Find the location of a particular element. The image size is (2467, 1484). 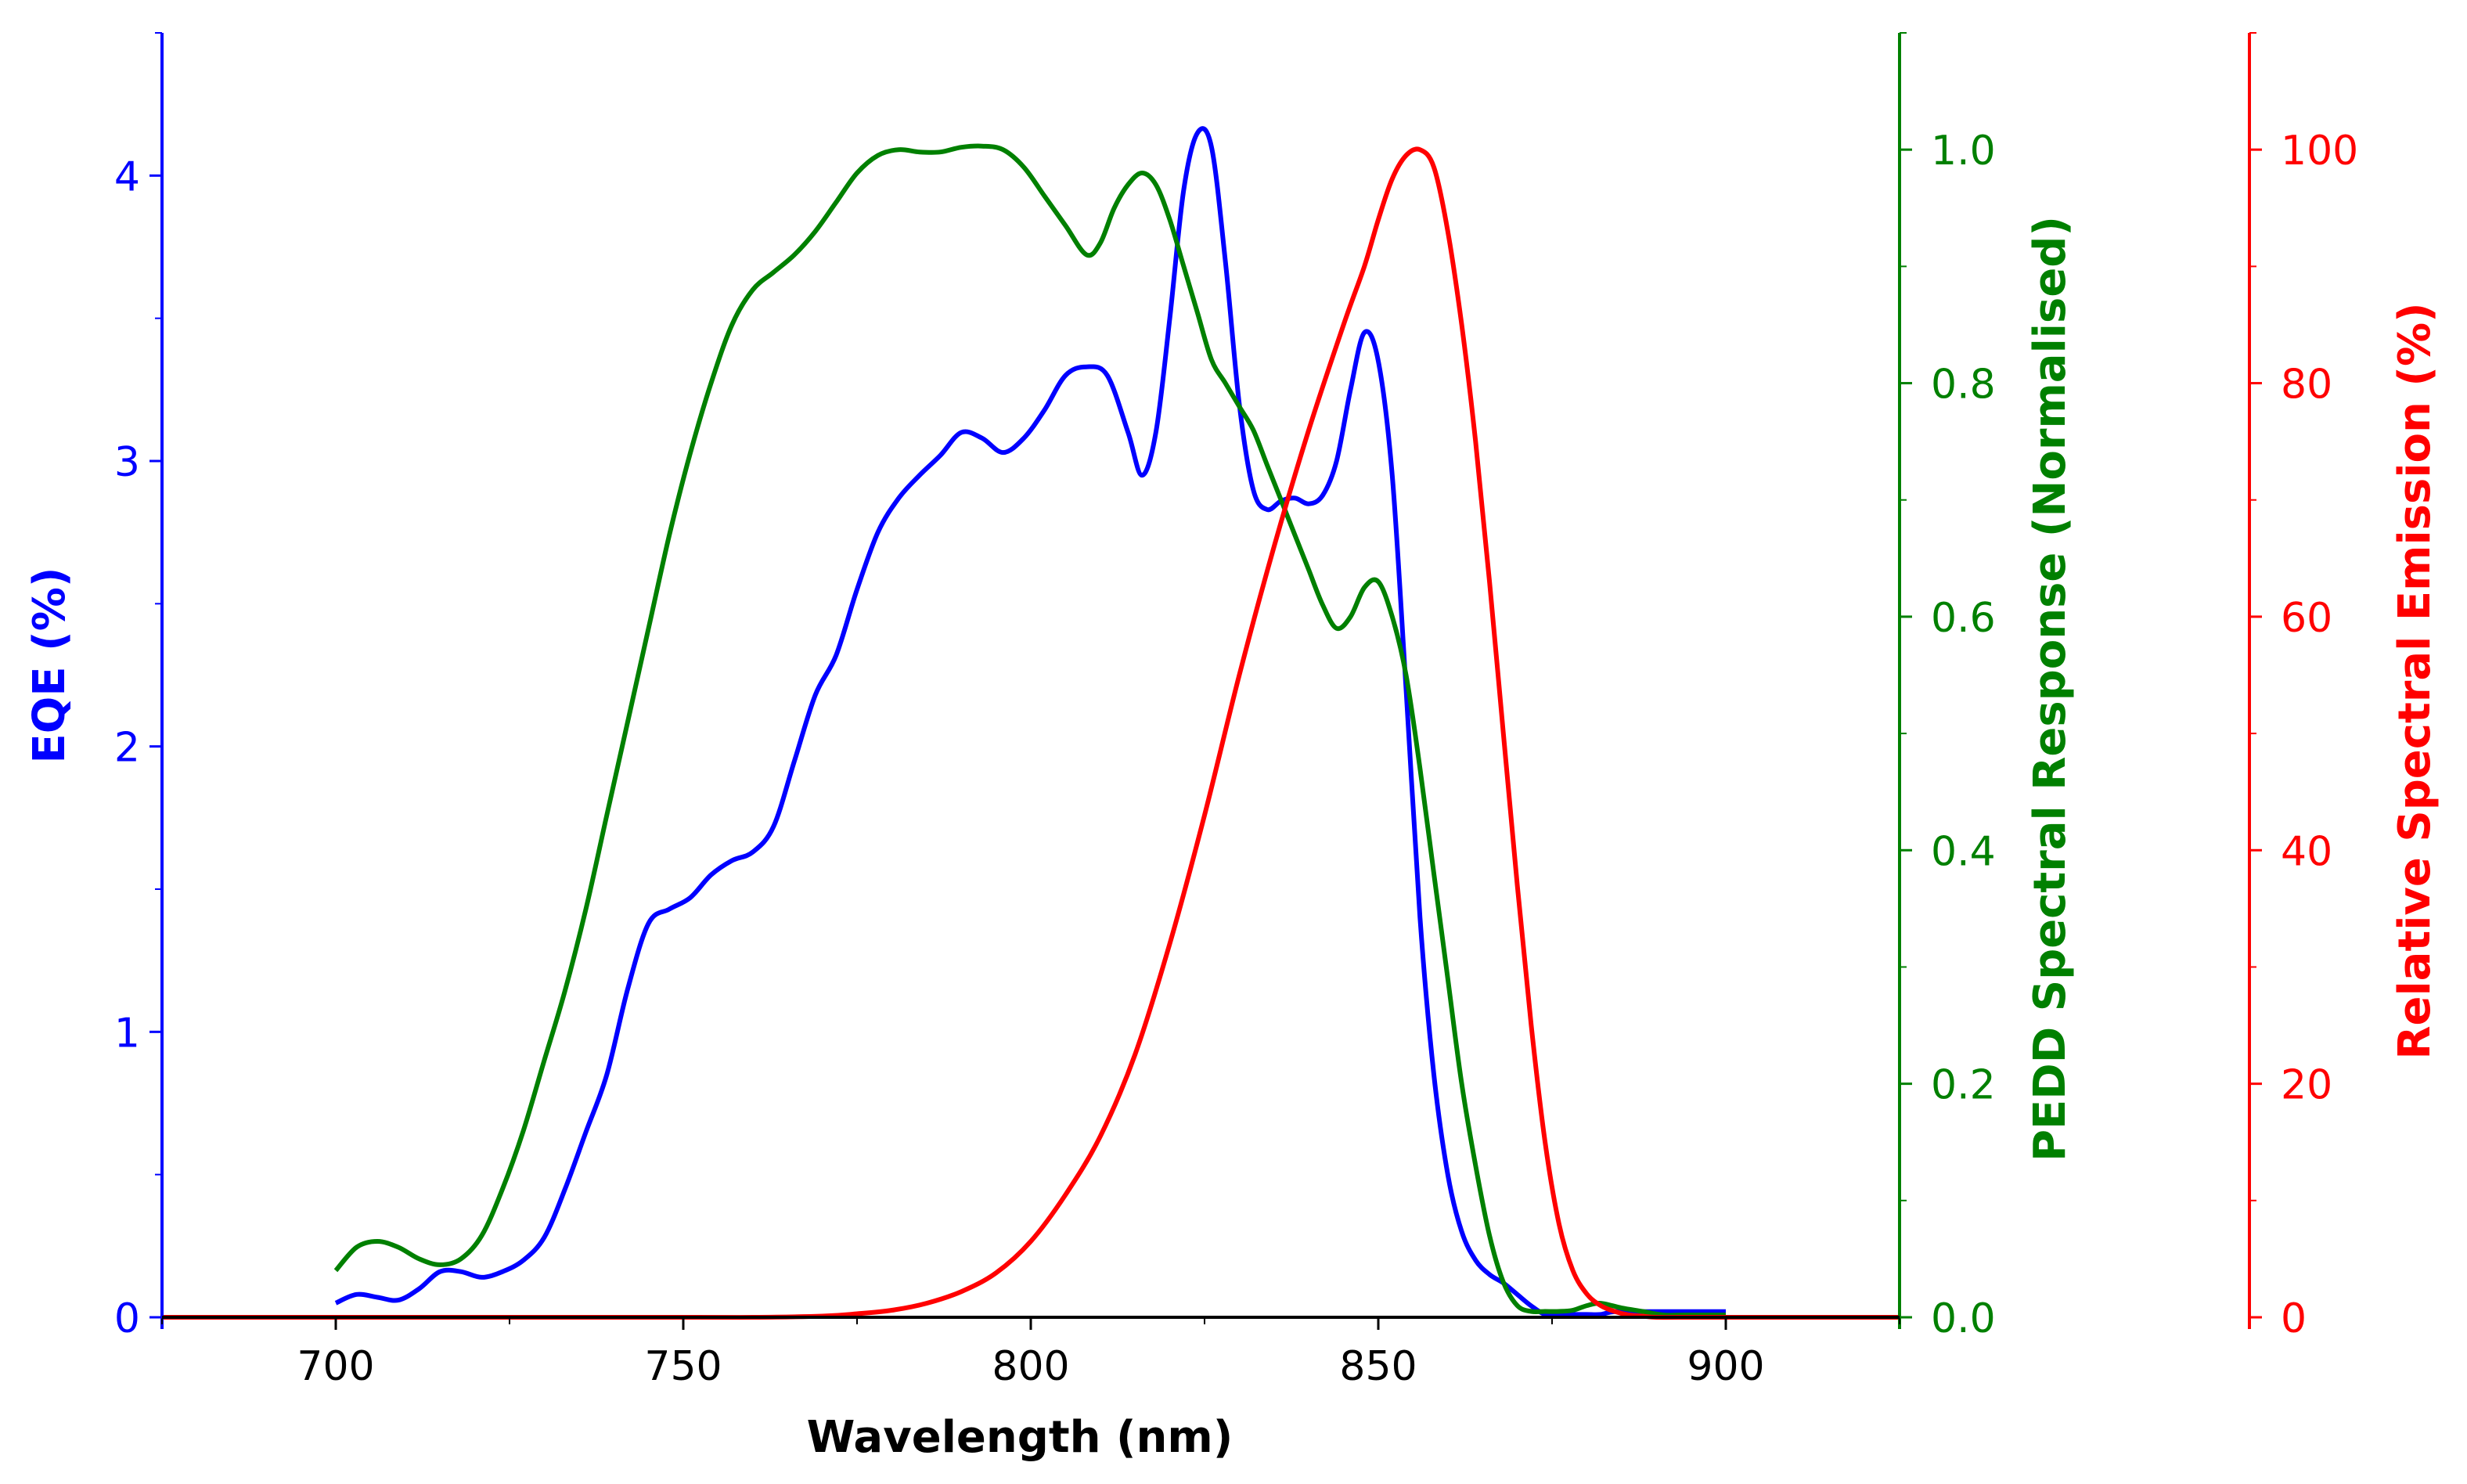

pedd-axis-label: PEDD Spectral Response (Normalised) is located at coordinates (2050, 689).